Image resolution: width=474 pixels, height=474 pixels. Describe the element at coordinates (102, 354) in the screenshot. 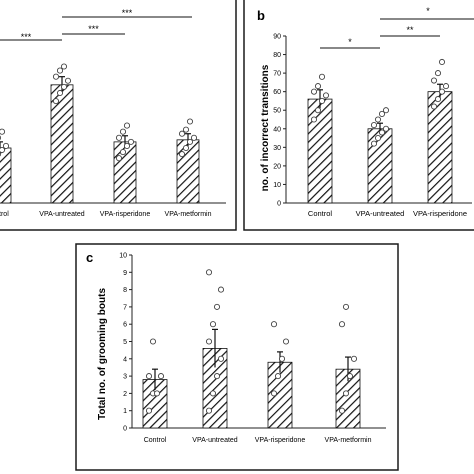

I see `panel-c-y-axis-title: Total no. of grooming bouts` at that location.